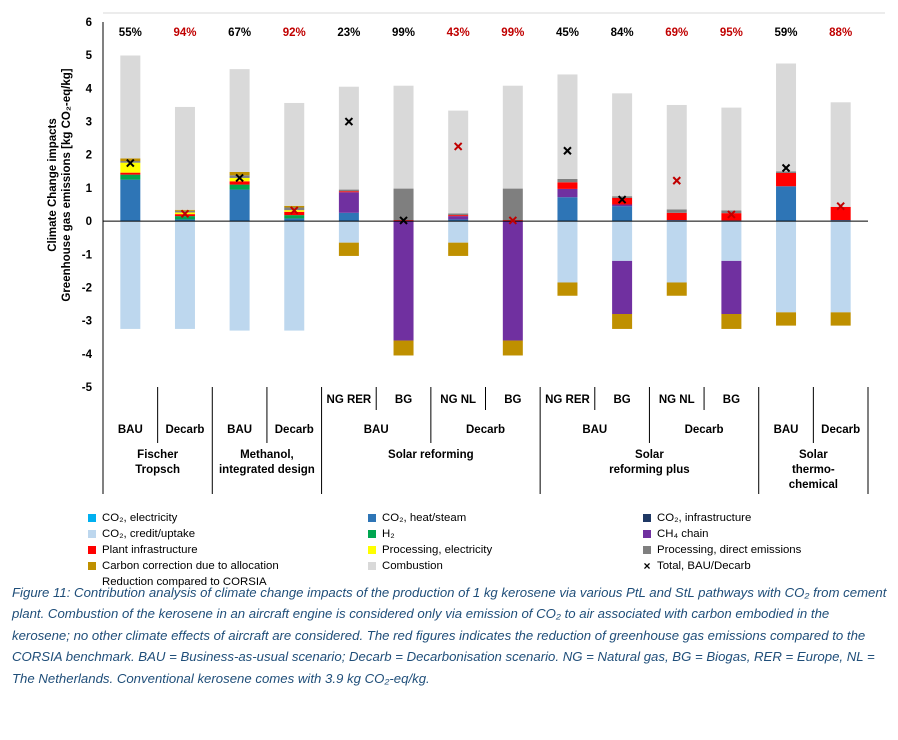  I want to click on pathway-label: reforming plus, so click(649, 470).